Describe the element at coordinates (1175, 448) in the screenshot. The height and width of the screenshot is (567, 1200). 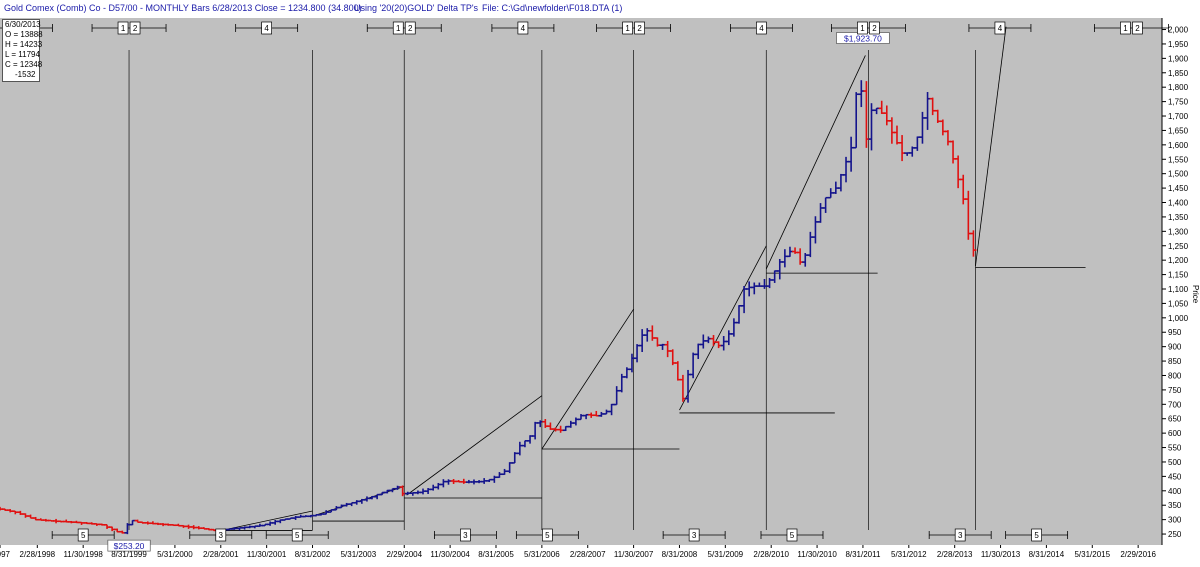
I see `y-tick-label: 550` at that location.